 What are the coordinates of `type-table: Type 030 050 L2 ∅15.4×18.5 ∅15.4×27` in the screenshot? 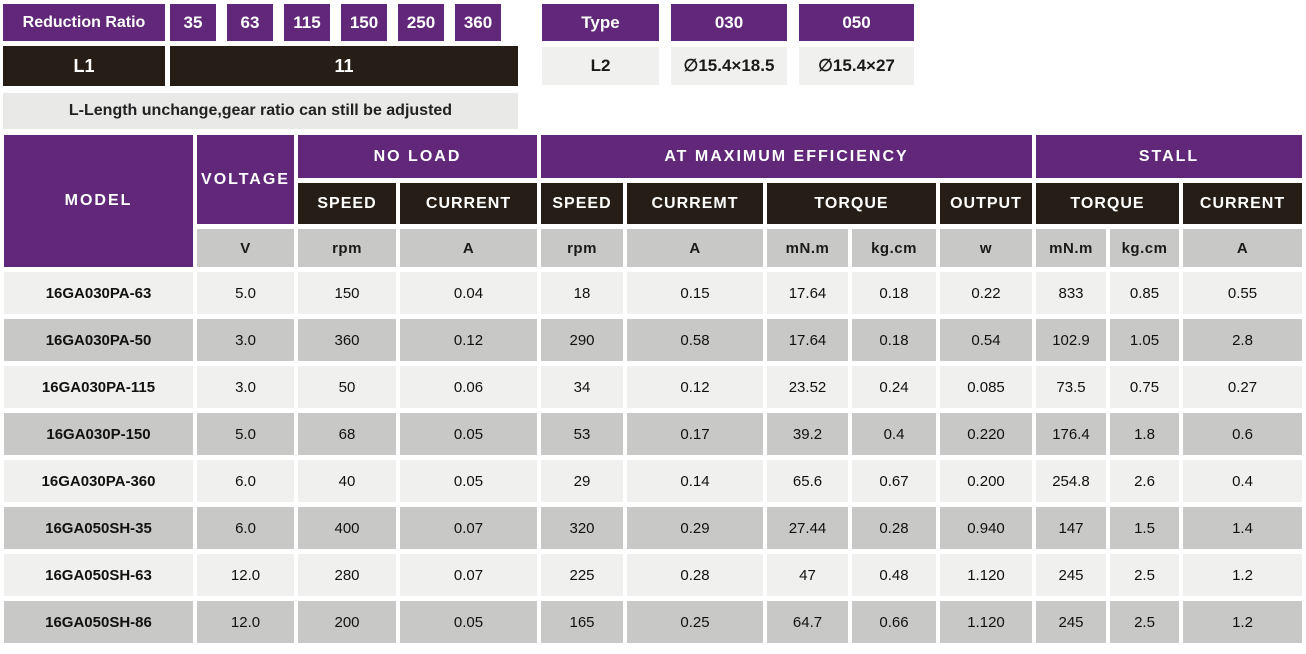 It's located at (728, 44).